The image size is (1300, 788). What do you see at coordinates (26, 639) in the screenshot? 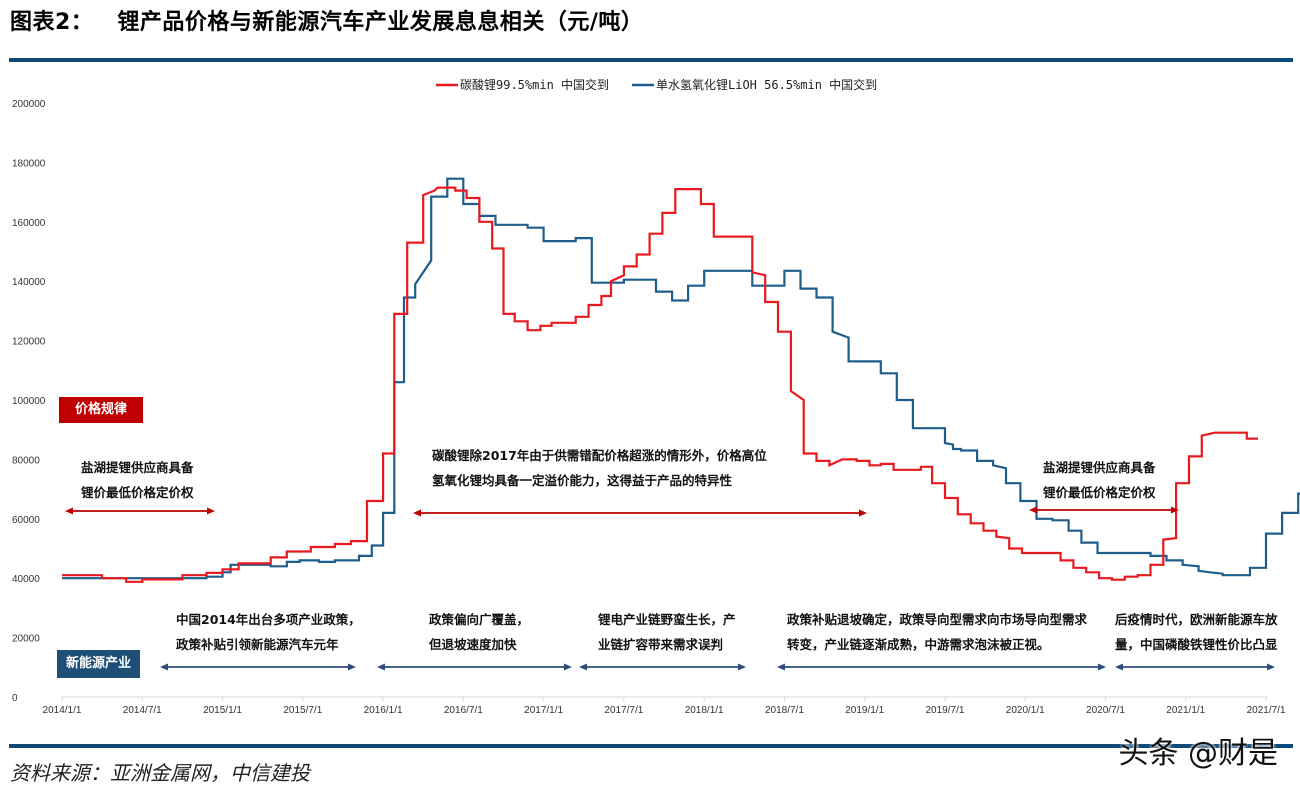
I see `y-tick-label: 20000` at bounding box center [26, 639].